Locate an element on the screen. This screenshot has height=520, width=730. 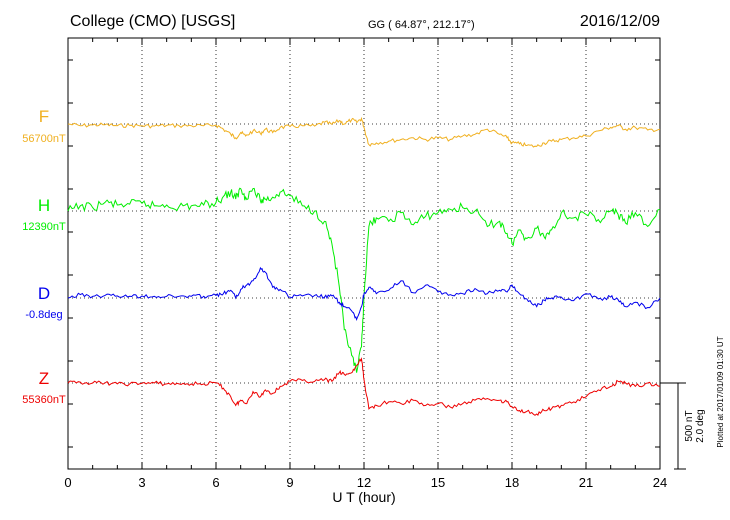
x-tick-label: 12 is located at coordinates (364, 482).